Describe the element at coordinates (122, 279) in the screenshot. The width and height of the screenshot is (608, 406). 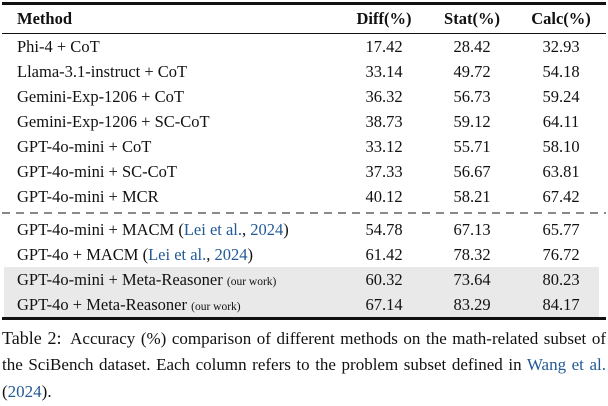
I see `method-text: GPT-4o-mini + Meta-Reasoner` at that location.